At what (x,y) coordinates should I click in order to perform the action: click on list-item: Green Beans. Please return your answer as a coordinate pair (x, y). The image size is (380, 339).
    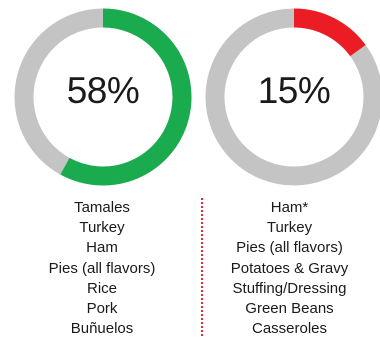
    Looking at the image, I should click on (289, 309).